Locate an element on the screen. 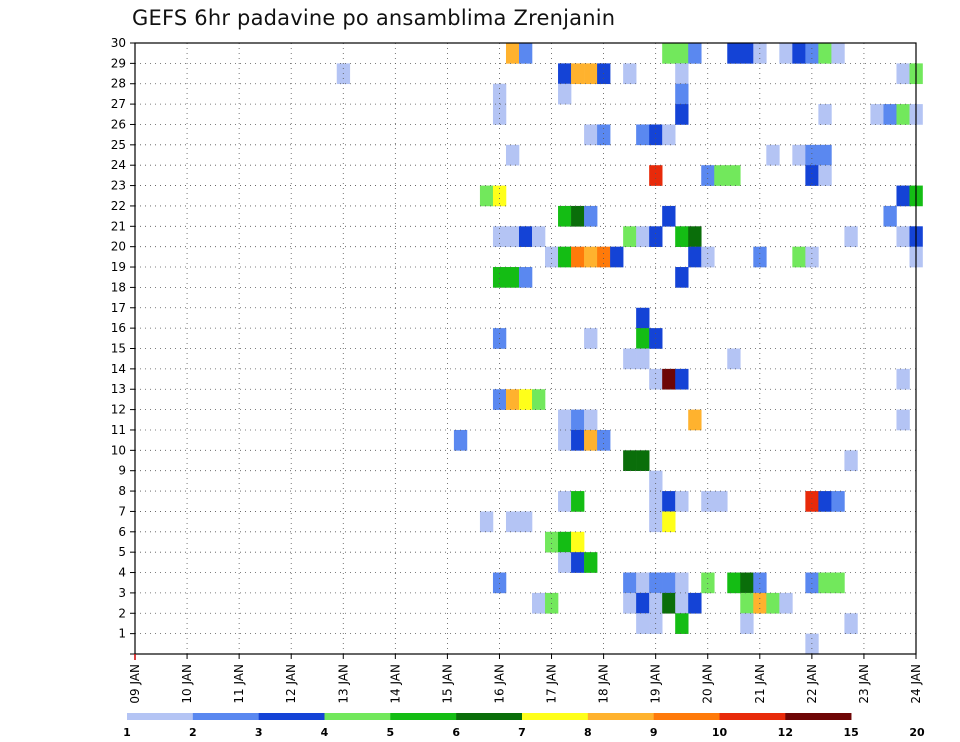 This screenshot has width=960, height=742. y-tick-label: 22 is located at coordinates (118, 206).